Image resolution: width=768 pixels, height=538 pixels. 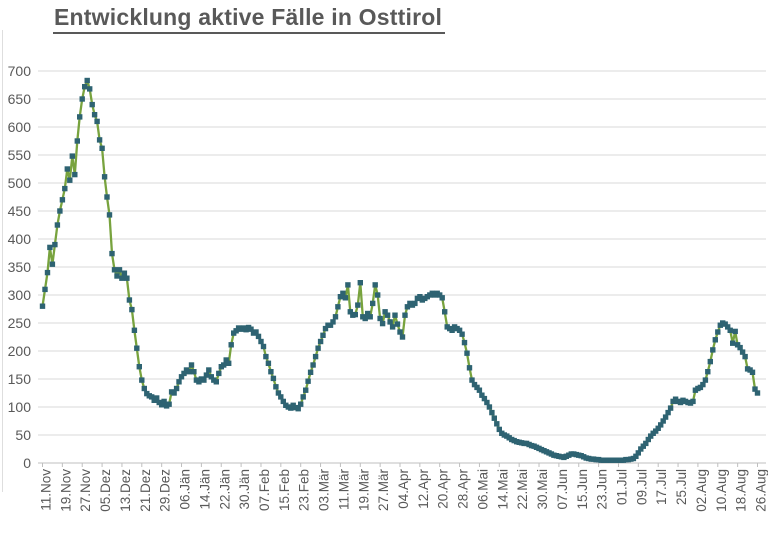 I want to click on y-axis-tick-label: 350, so click(x=20, y=267).